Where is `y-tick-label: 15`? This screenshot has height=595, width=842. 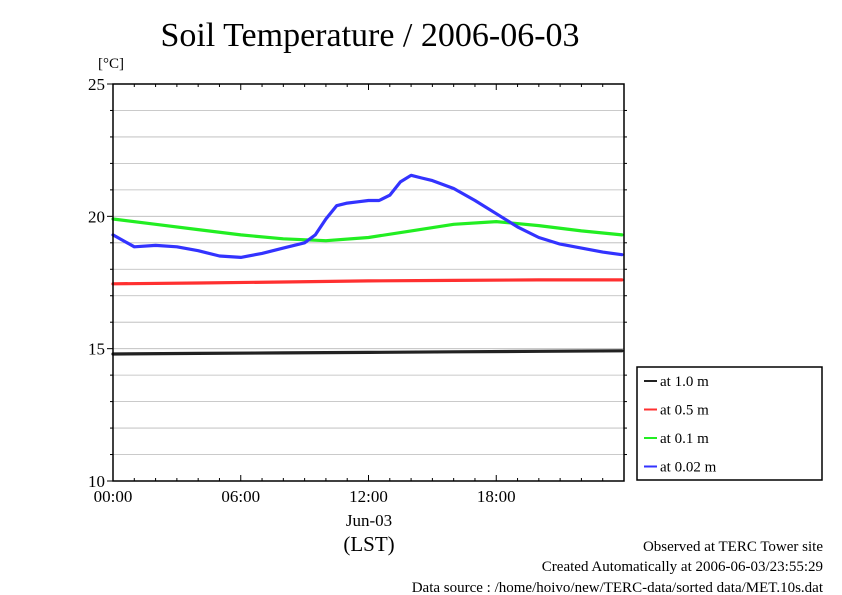 y-tick-label: 15 is located at coordinates (96, 349).